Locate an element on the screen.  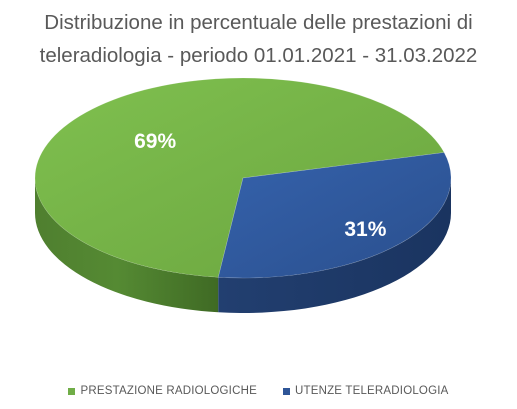
legend-item-utenze: UTENZE TELERADIOLOGIA is located at coordinates (365, 391).